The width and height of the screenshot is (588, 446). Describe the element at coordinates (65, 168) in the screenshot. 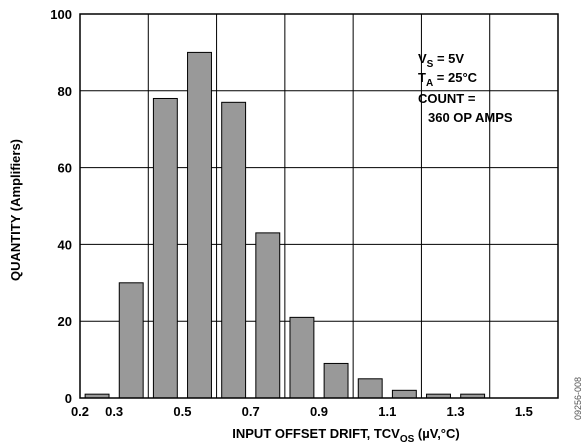

I see `y-tick-label: 60` at that location.